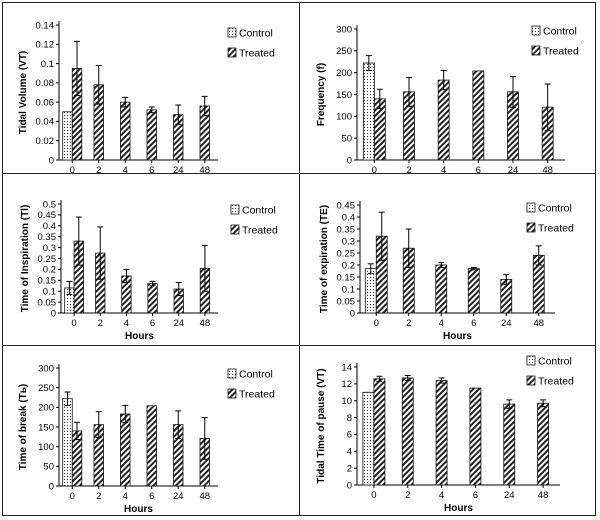 This screenshot has height=520, width=600. I want to click on y-tick-label: 0.25, so click(47, 259).